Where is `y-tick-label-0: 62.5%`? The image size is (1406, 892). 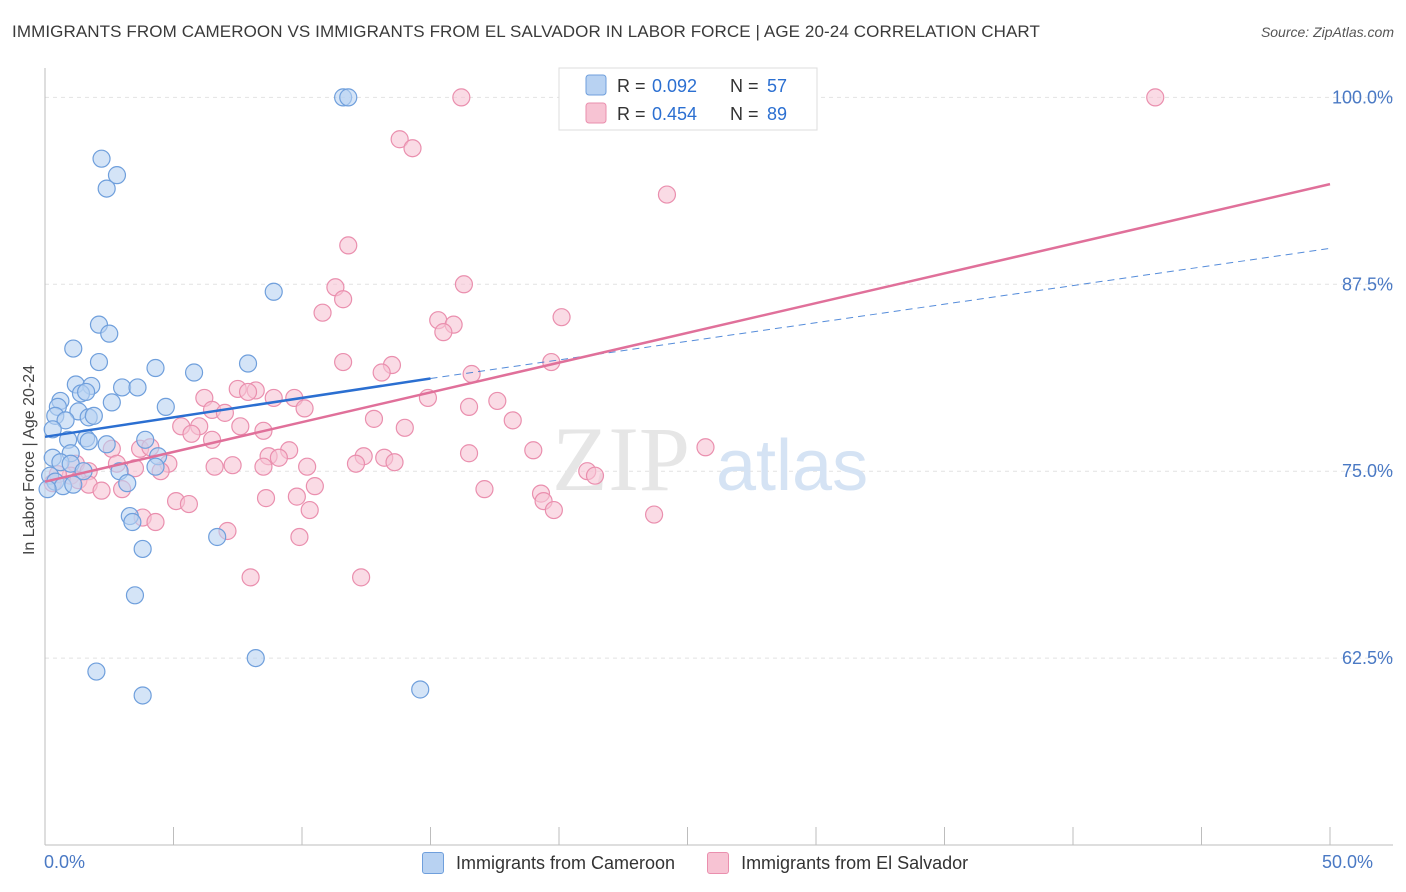
y-tick-label-0: 62.5% is located at coordinates (1367, 658).